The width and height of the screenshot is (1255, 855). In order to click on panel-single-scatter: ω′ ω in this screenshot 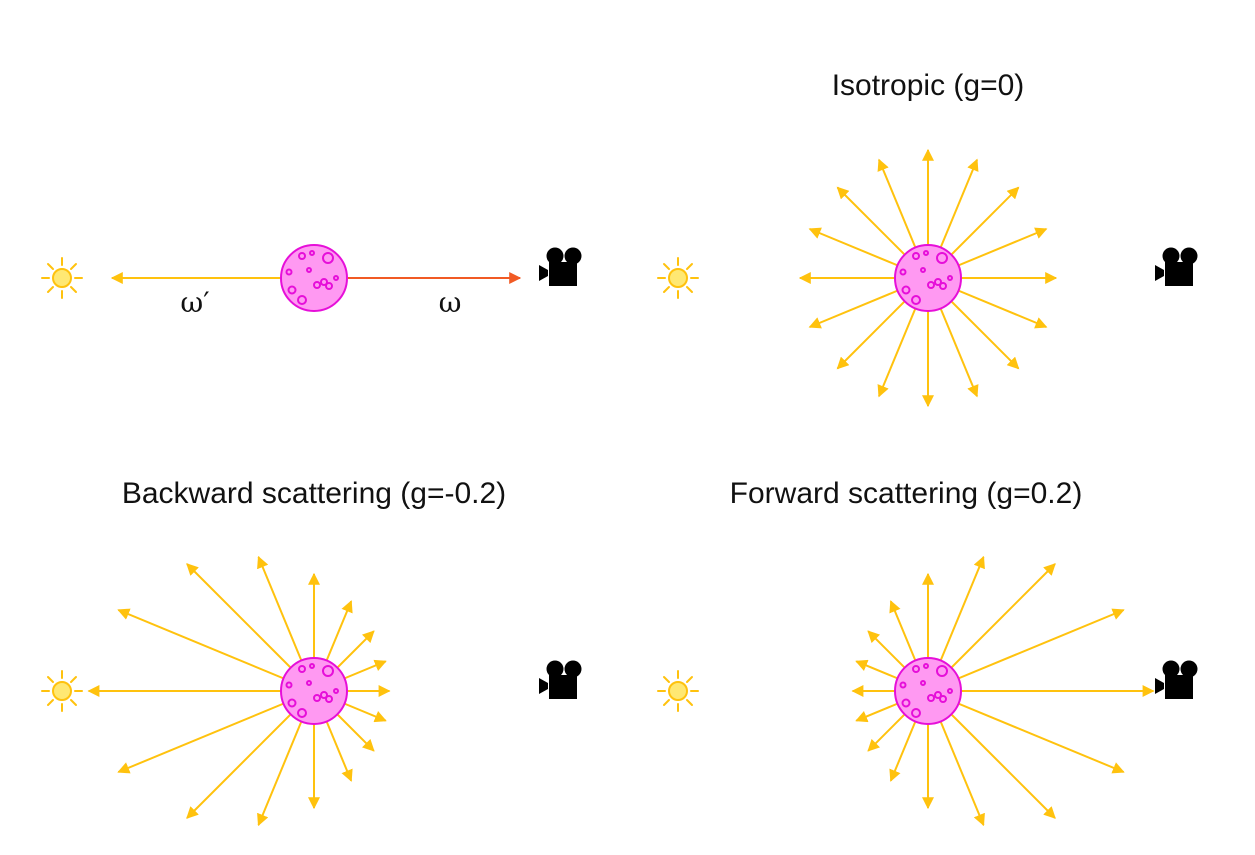, I will do `click(311, 281)`.